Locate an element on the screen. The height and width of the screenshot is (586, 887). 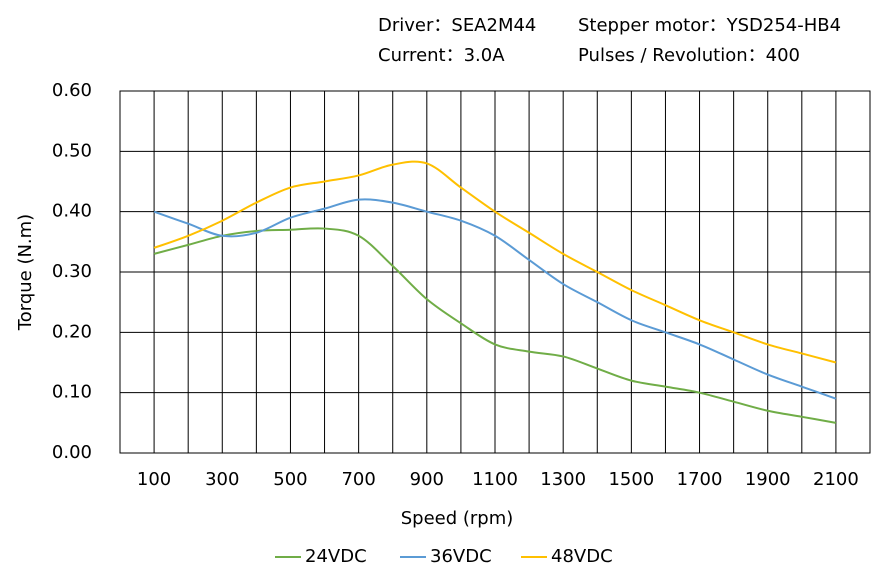
x-tick-label: 1500 is located at coordinates (631, 479).